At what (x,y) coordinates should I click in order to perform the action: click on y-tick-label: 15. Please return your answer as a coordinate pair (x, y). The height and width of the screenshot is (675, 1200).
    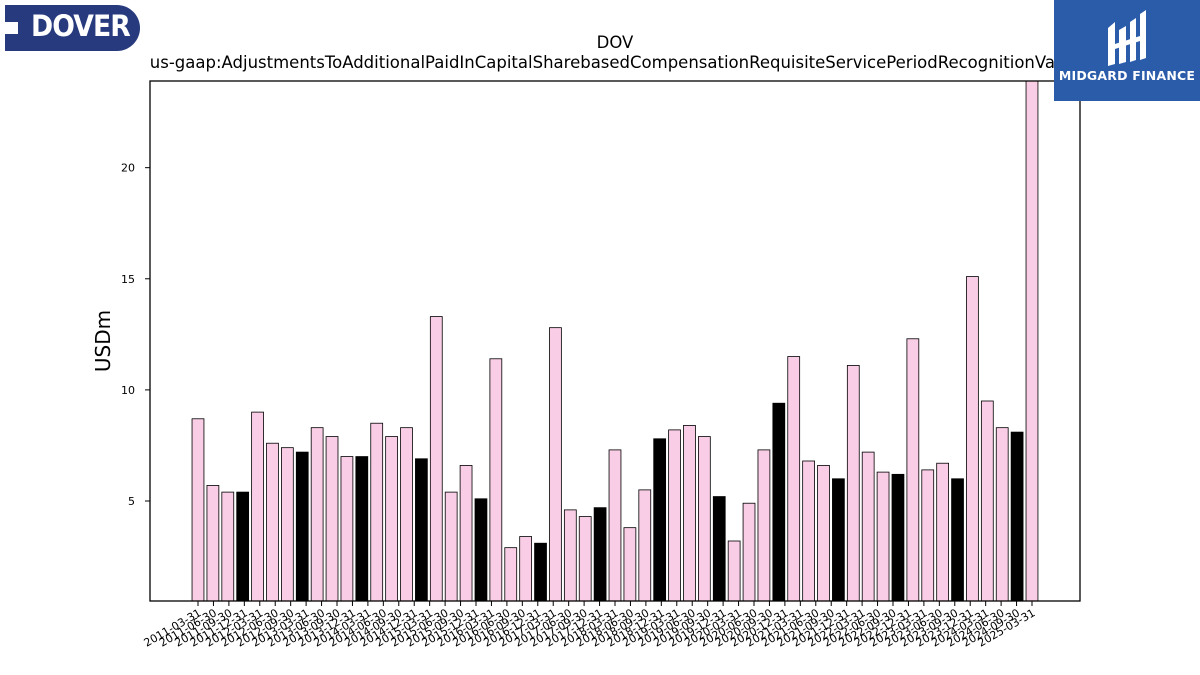
    Looking at the image, I should click on (128, 279).